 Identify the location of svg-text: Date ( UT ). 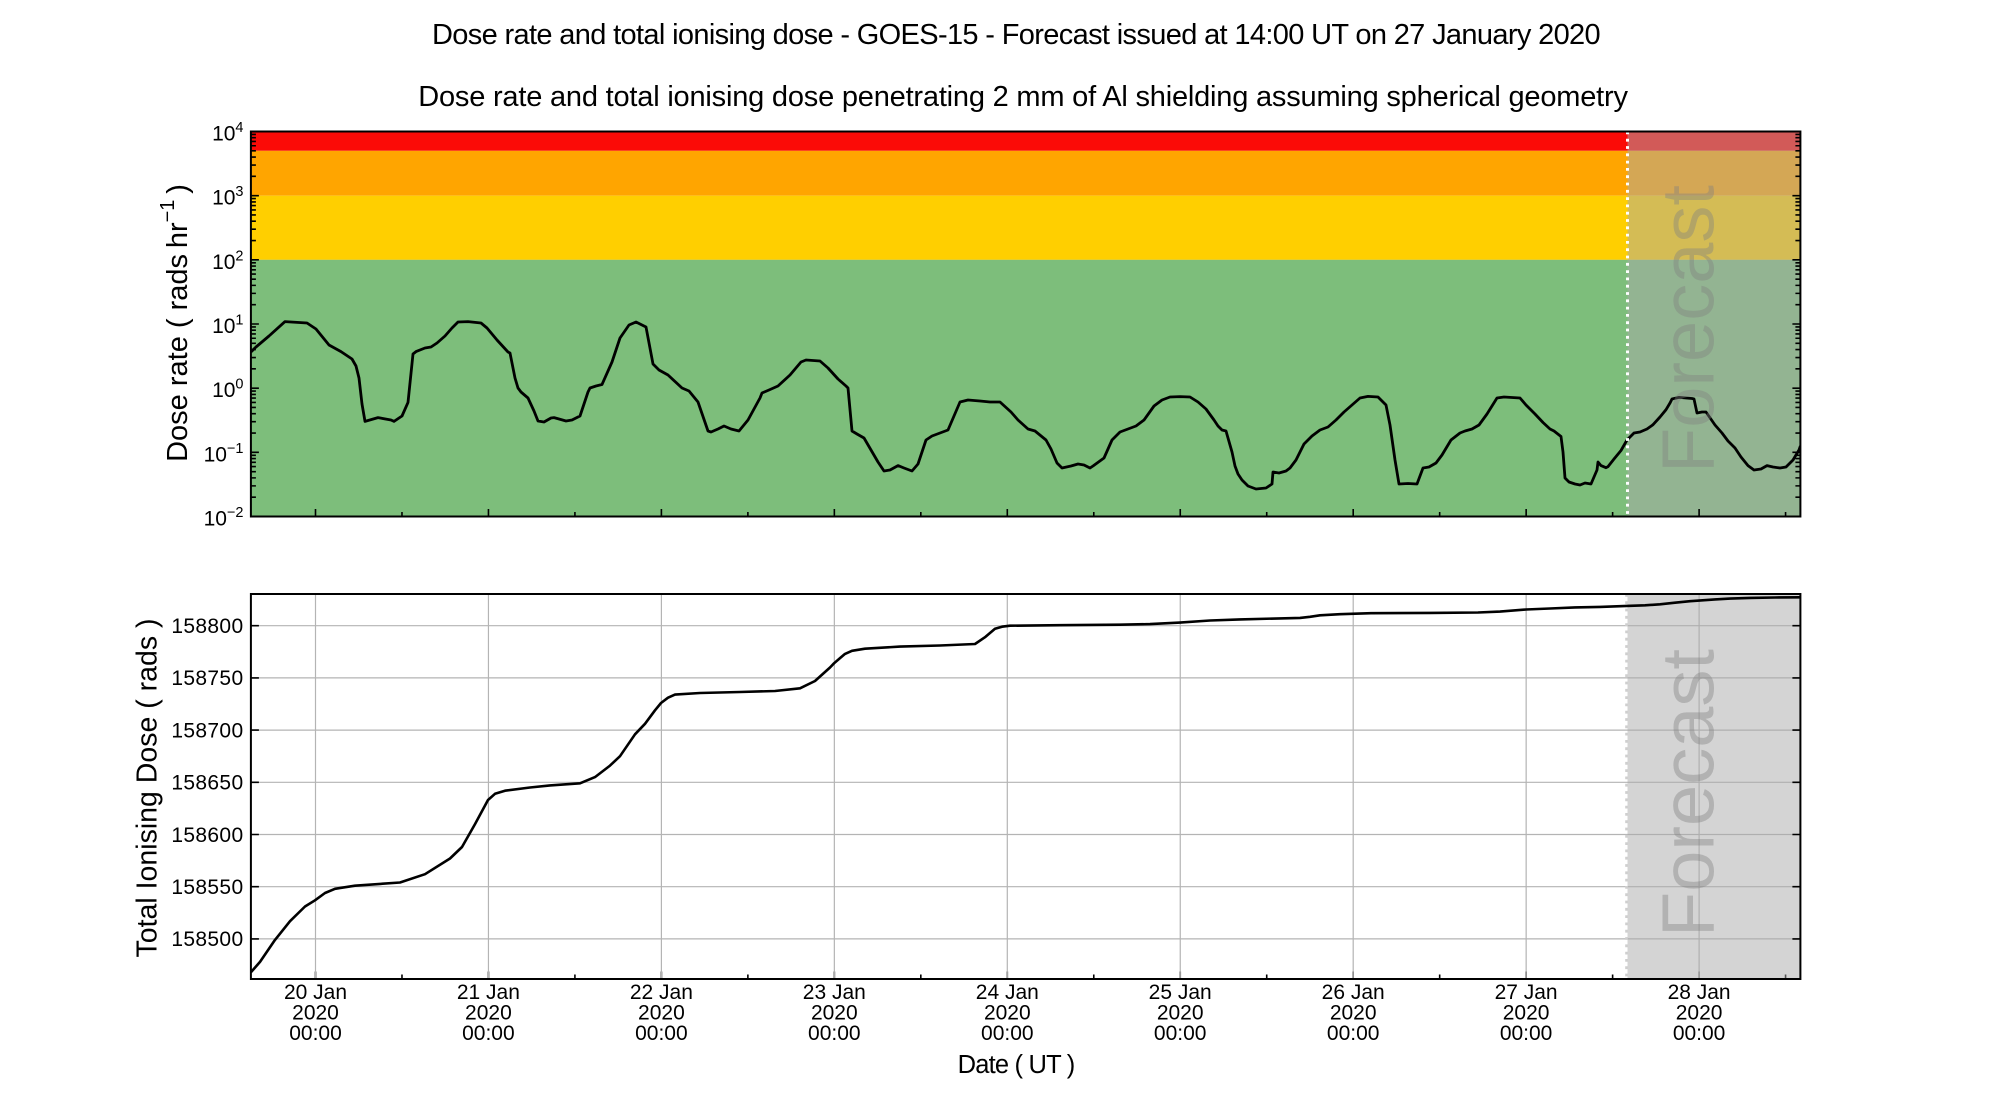
(1016, 1065).